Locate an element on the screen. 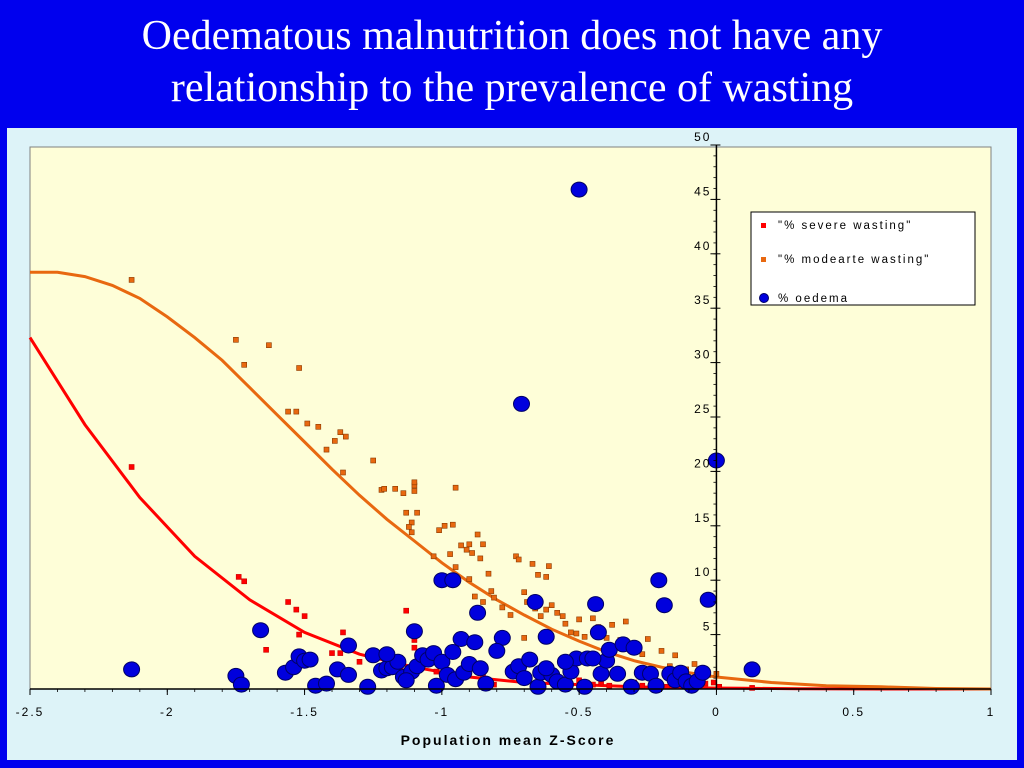 The image size is (1024, 768). legend-marker-oedema is located at coordinates (764, 298).